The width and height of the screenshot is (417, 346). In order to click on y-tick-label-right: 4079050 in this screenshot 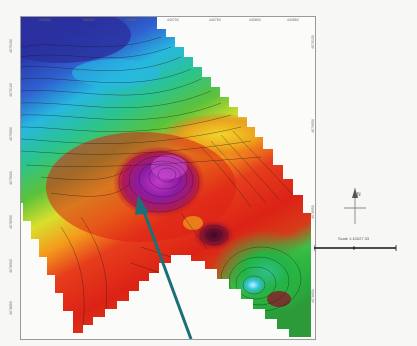, I will do `click(312, 126)`.